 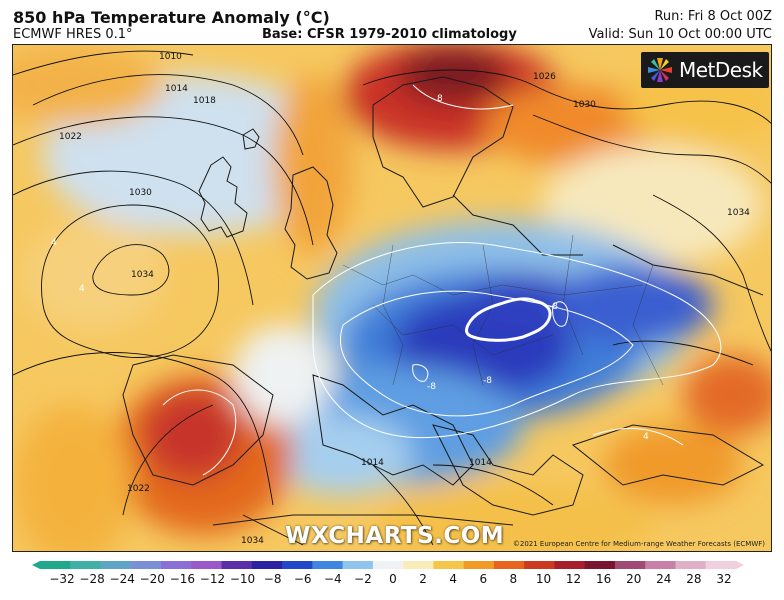 I want to click on colorbar-tick-label: −20, so click(x=152, y=579).